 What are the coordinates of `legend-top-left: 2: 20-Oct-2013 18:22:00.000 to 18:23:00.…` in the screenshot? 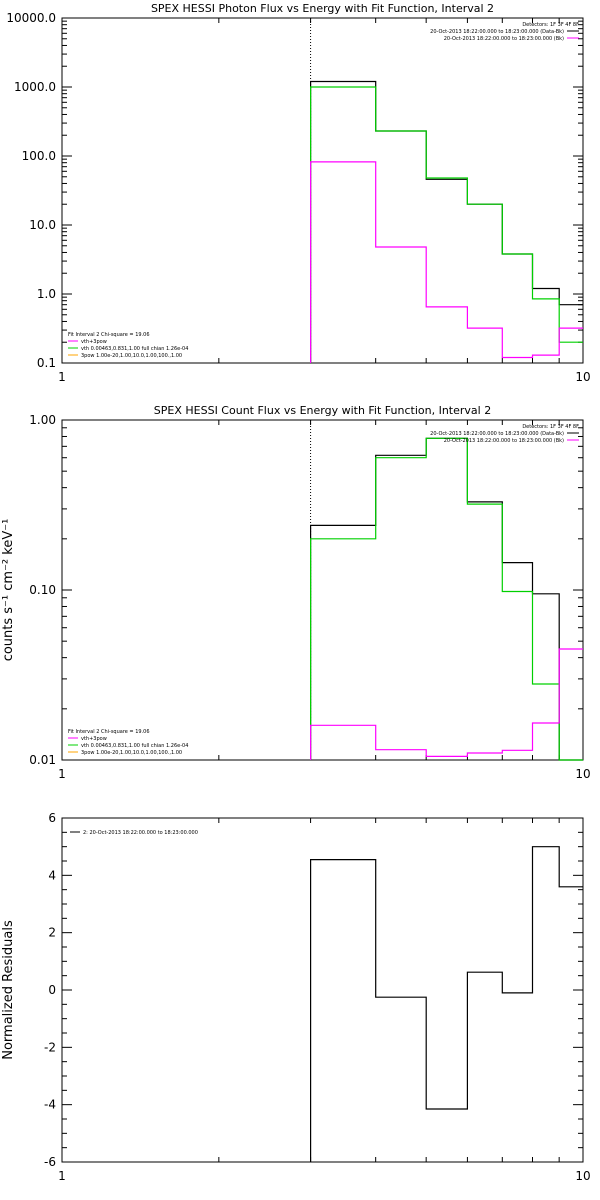 It's located at (134, 833).